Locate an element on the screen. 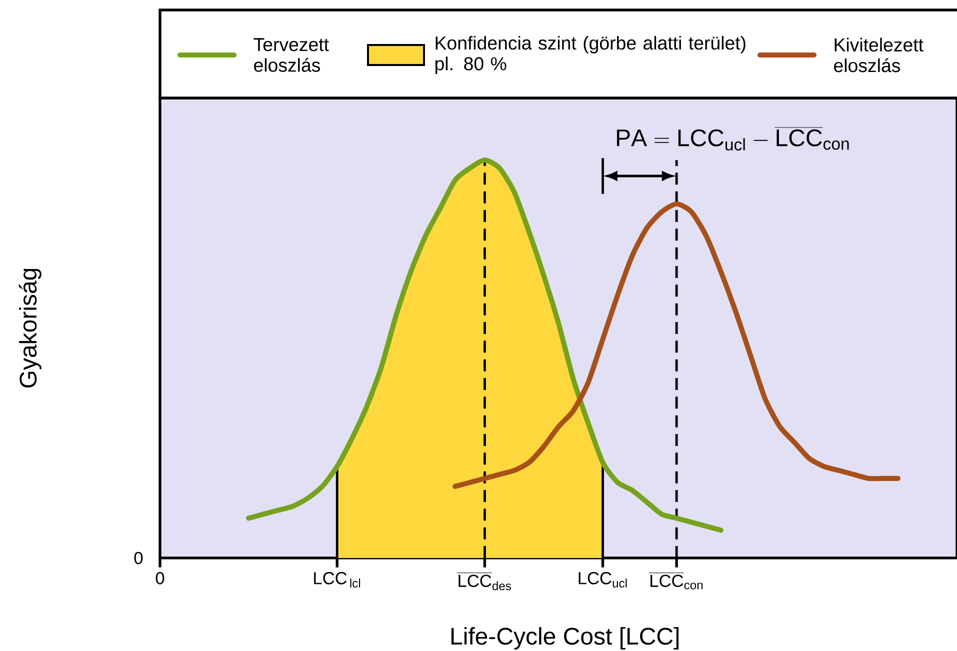  text: 0 is located at coordinates (138, 558).